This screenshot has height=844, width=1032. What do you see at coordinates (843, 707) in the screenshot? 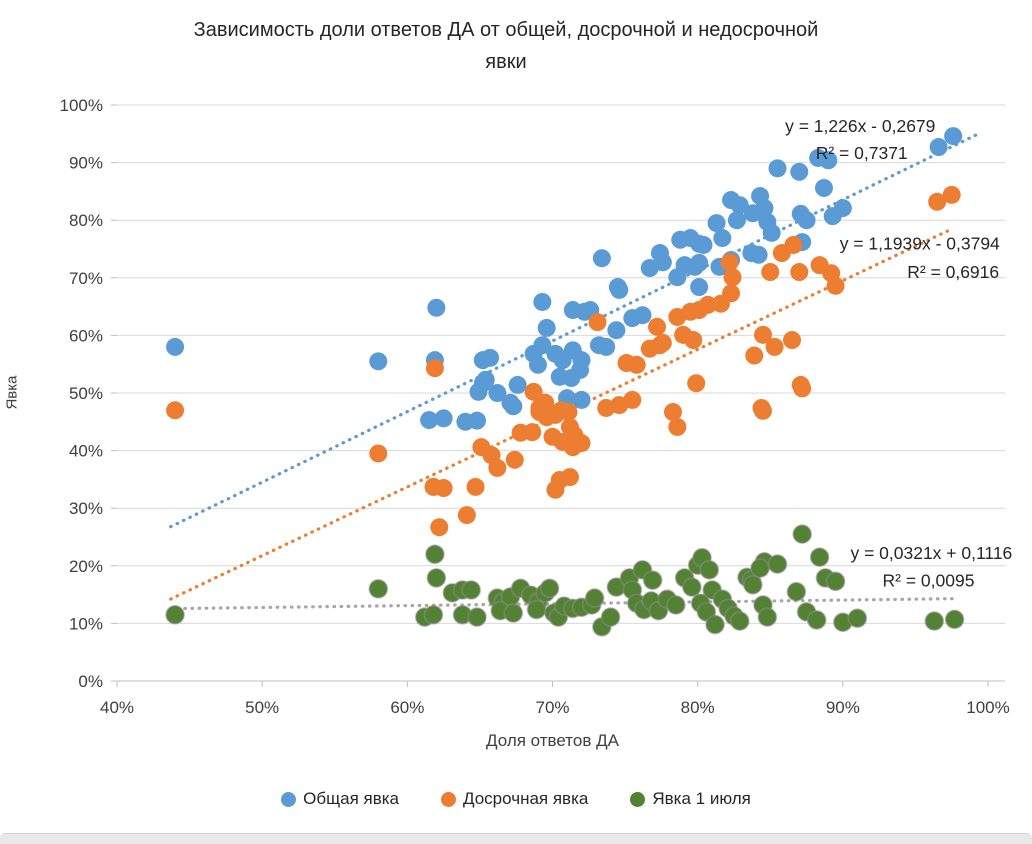
I see `x-tick-label: 90%` at bounding box center [843, 707].